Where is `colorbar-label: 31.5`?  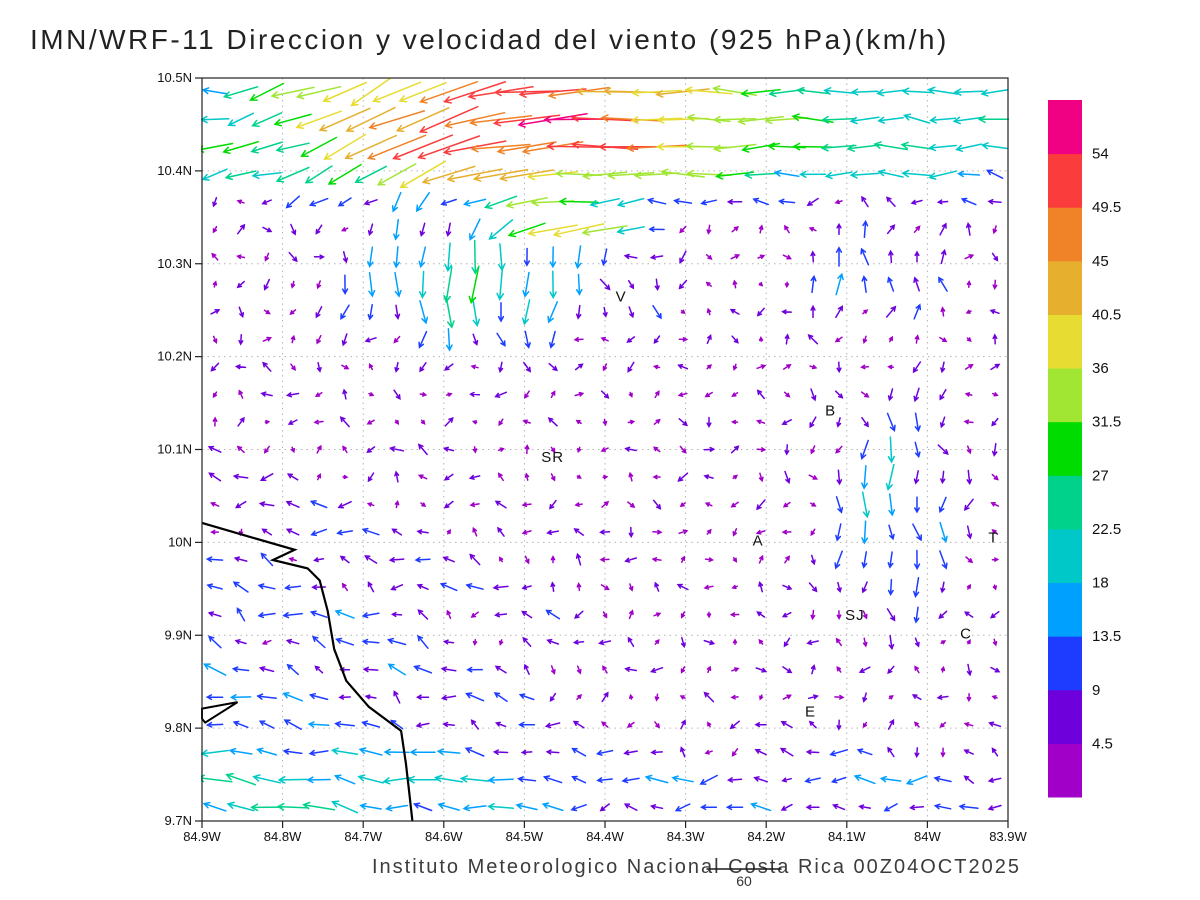 colorbar-label: 31.5 is located at coordinates (1106, 422).